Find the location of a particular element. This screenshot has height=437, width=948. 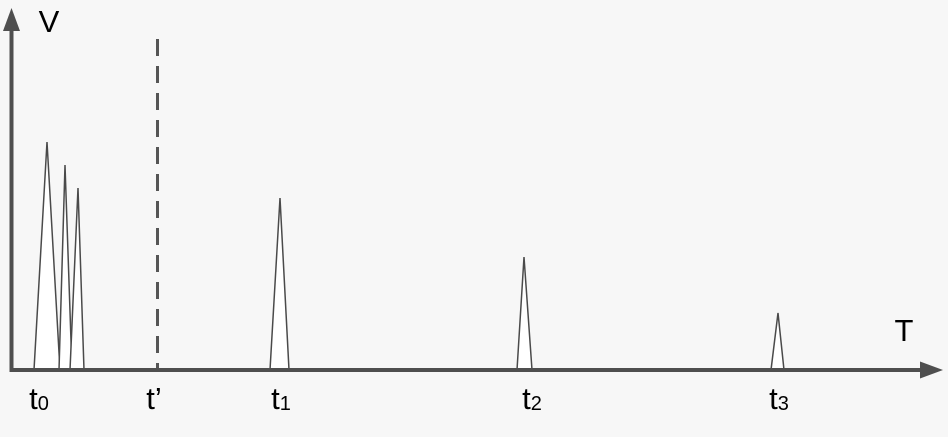

spike-t3 is located at coordinates (777, 341).